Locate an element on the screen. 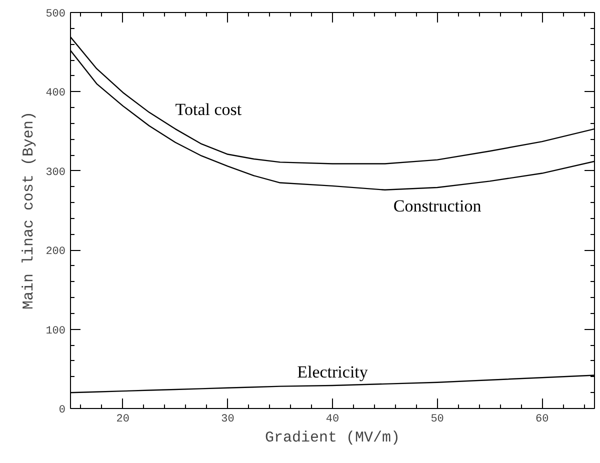 This screenshot has width=600, height=463. series-label: Electricity is located at coordinates (332, 372).